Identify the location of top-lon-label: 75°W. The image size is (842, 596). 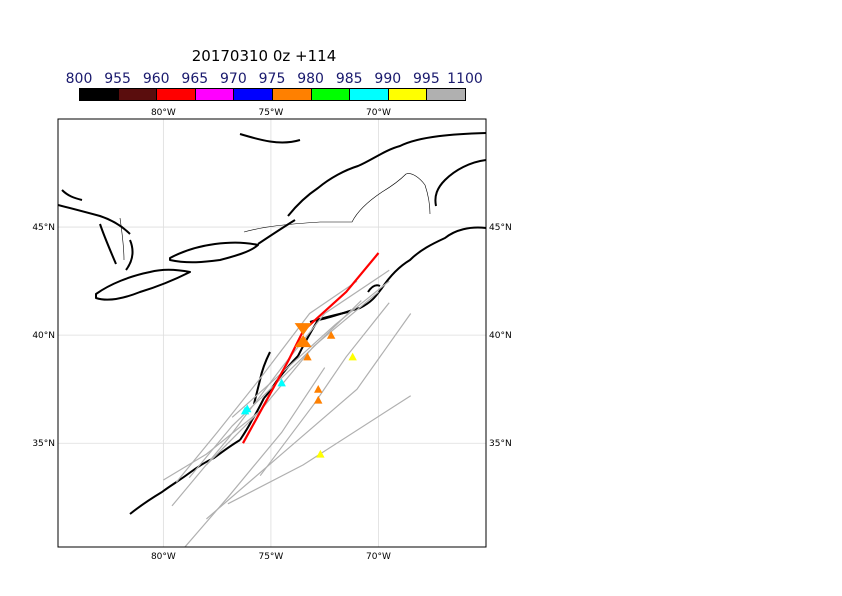
(270, 113).